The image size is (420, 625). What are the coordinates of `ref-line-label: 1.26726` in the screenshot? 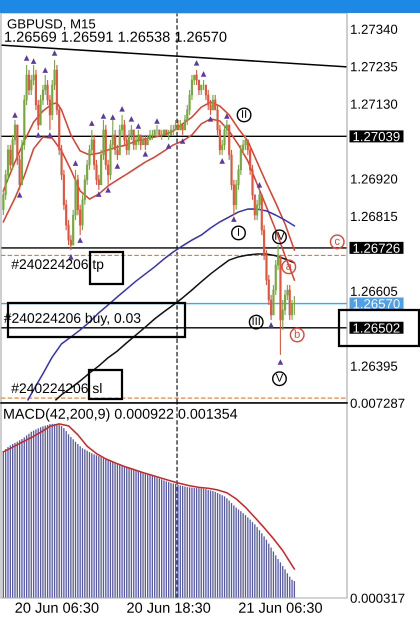 It's located at (377, 248).